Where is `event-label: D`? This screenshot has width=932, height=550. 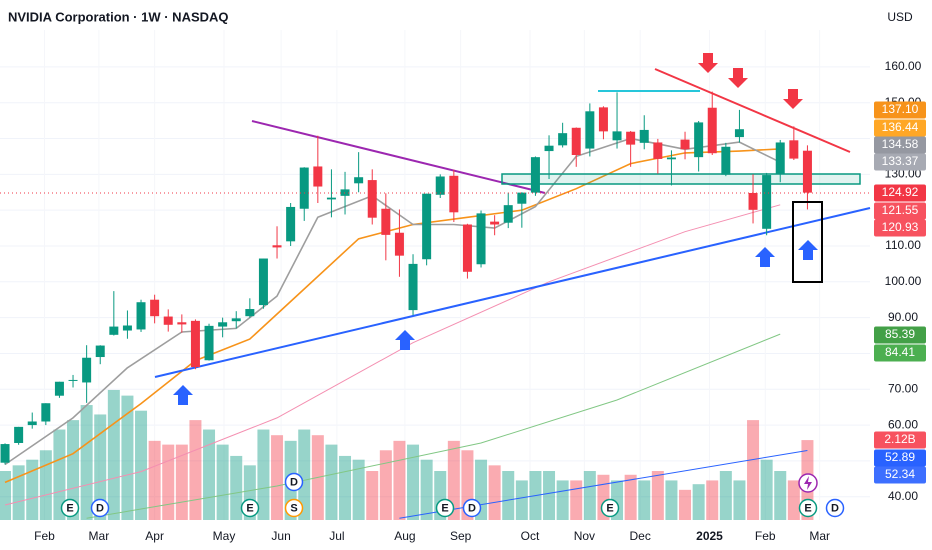 event-label: D is located at coordinates (835, 508).